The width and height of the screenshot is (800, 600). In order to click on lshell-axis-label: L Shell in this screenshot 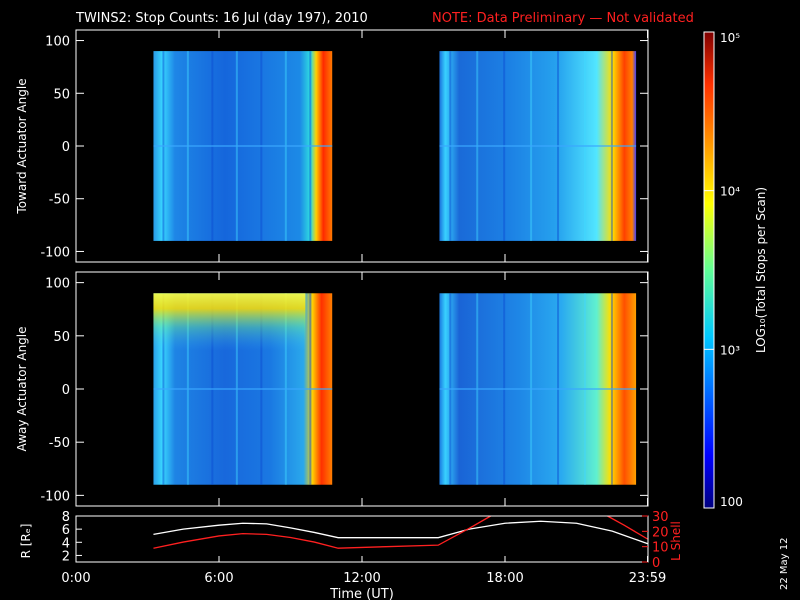, I will do `click(676, 541)`.